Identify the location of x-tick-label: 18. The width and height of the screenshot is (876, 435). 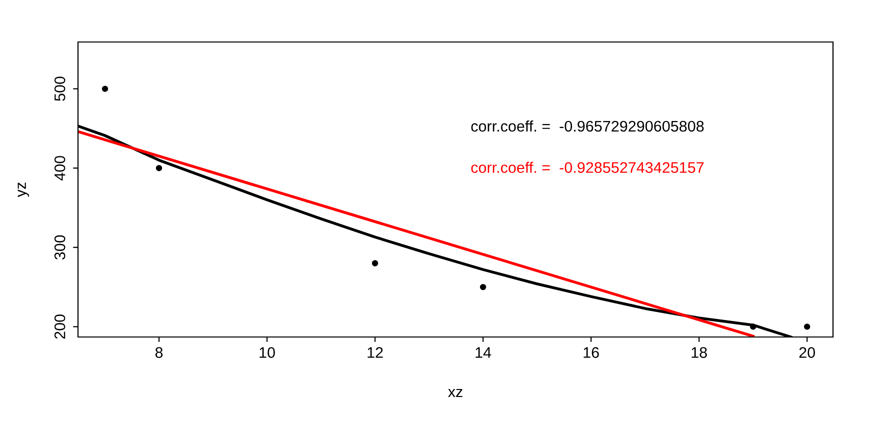
(699, 352).